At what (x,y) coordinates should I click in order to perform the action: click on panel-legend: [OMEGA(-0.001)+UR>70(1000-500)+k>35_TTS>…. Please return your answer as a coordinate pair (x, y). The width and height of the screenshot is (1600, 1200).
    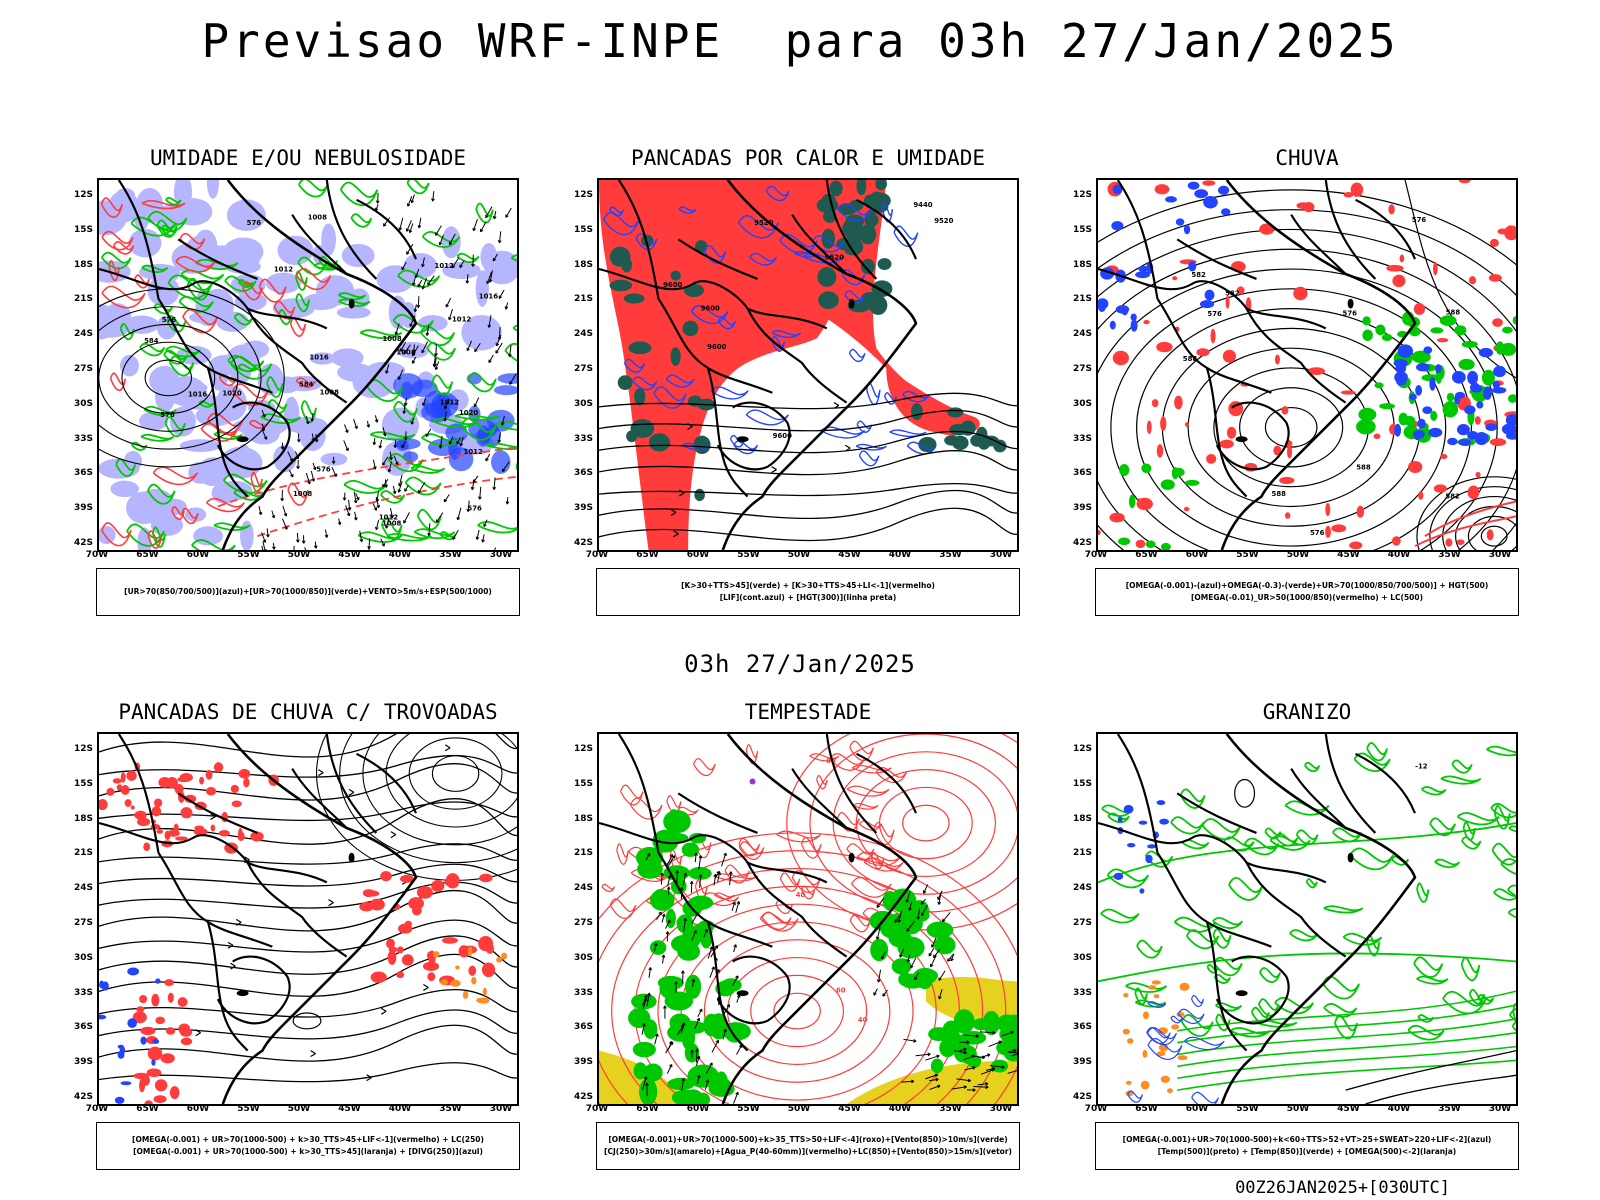
    Looking at the image, I should click on (808, 1146).